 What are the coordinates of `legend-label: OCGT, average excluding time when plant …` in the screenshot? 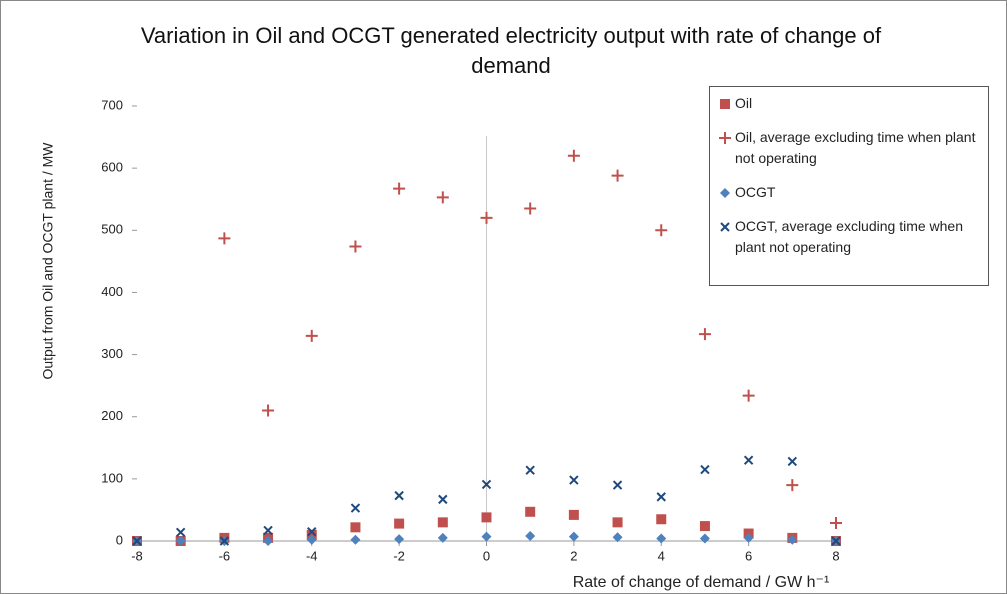 It's located at (849, 236).